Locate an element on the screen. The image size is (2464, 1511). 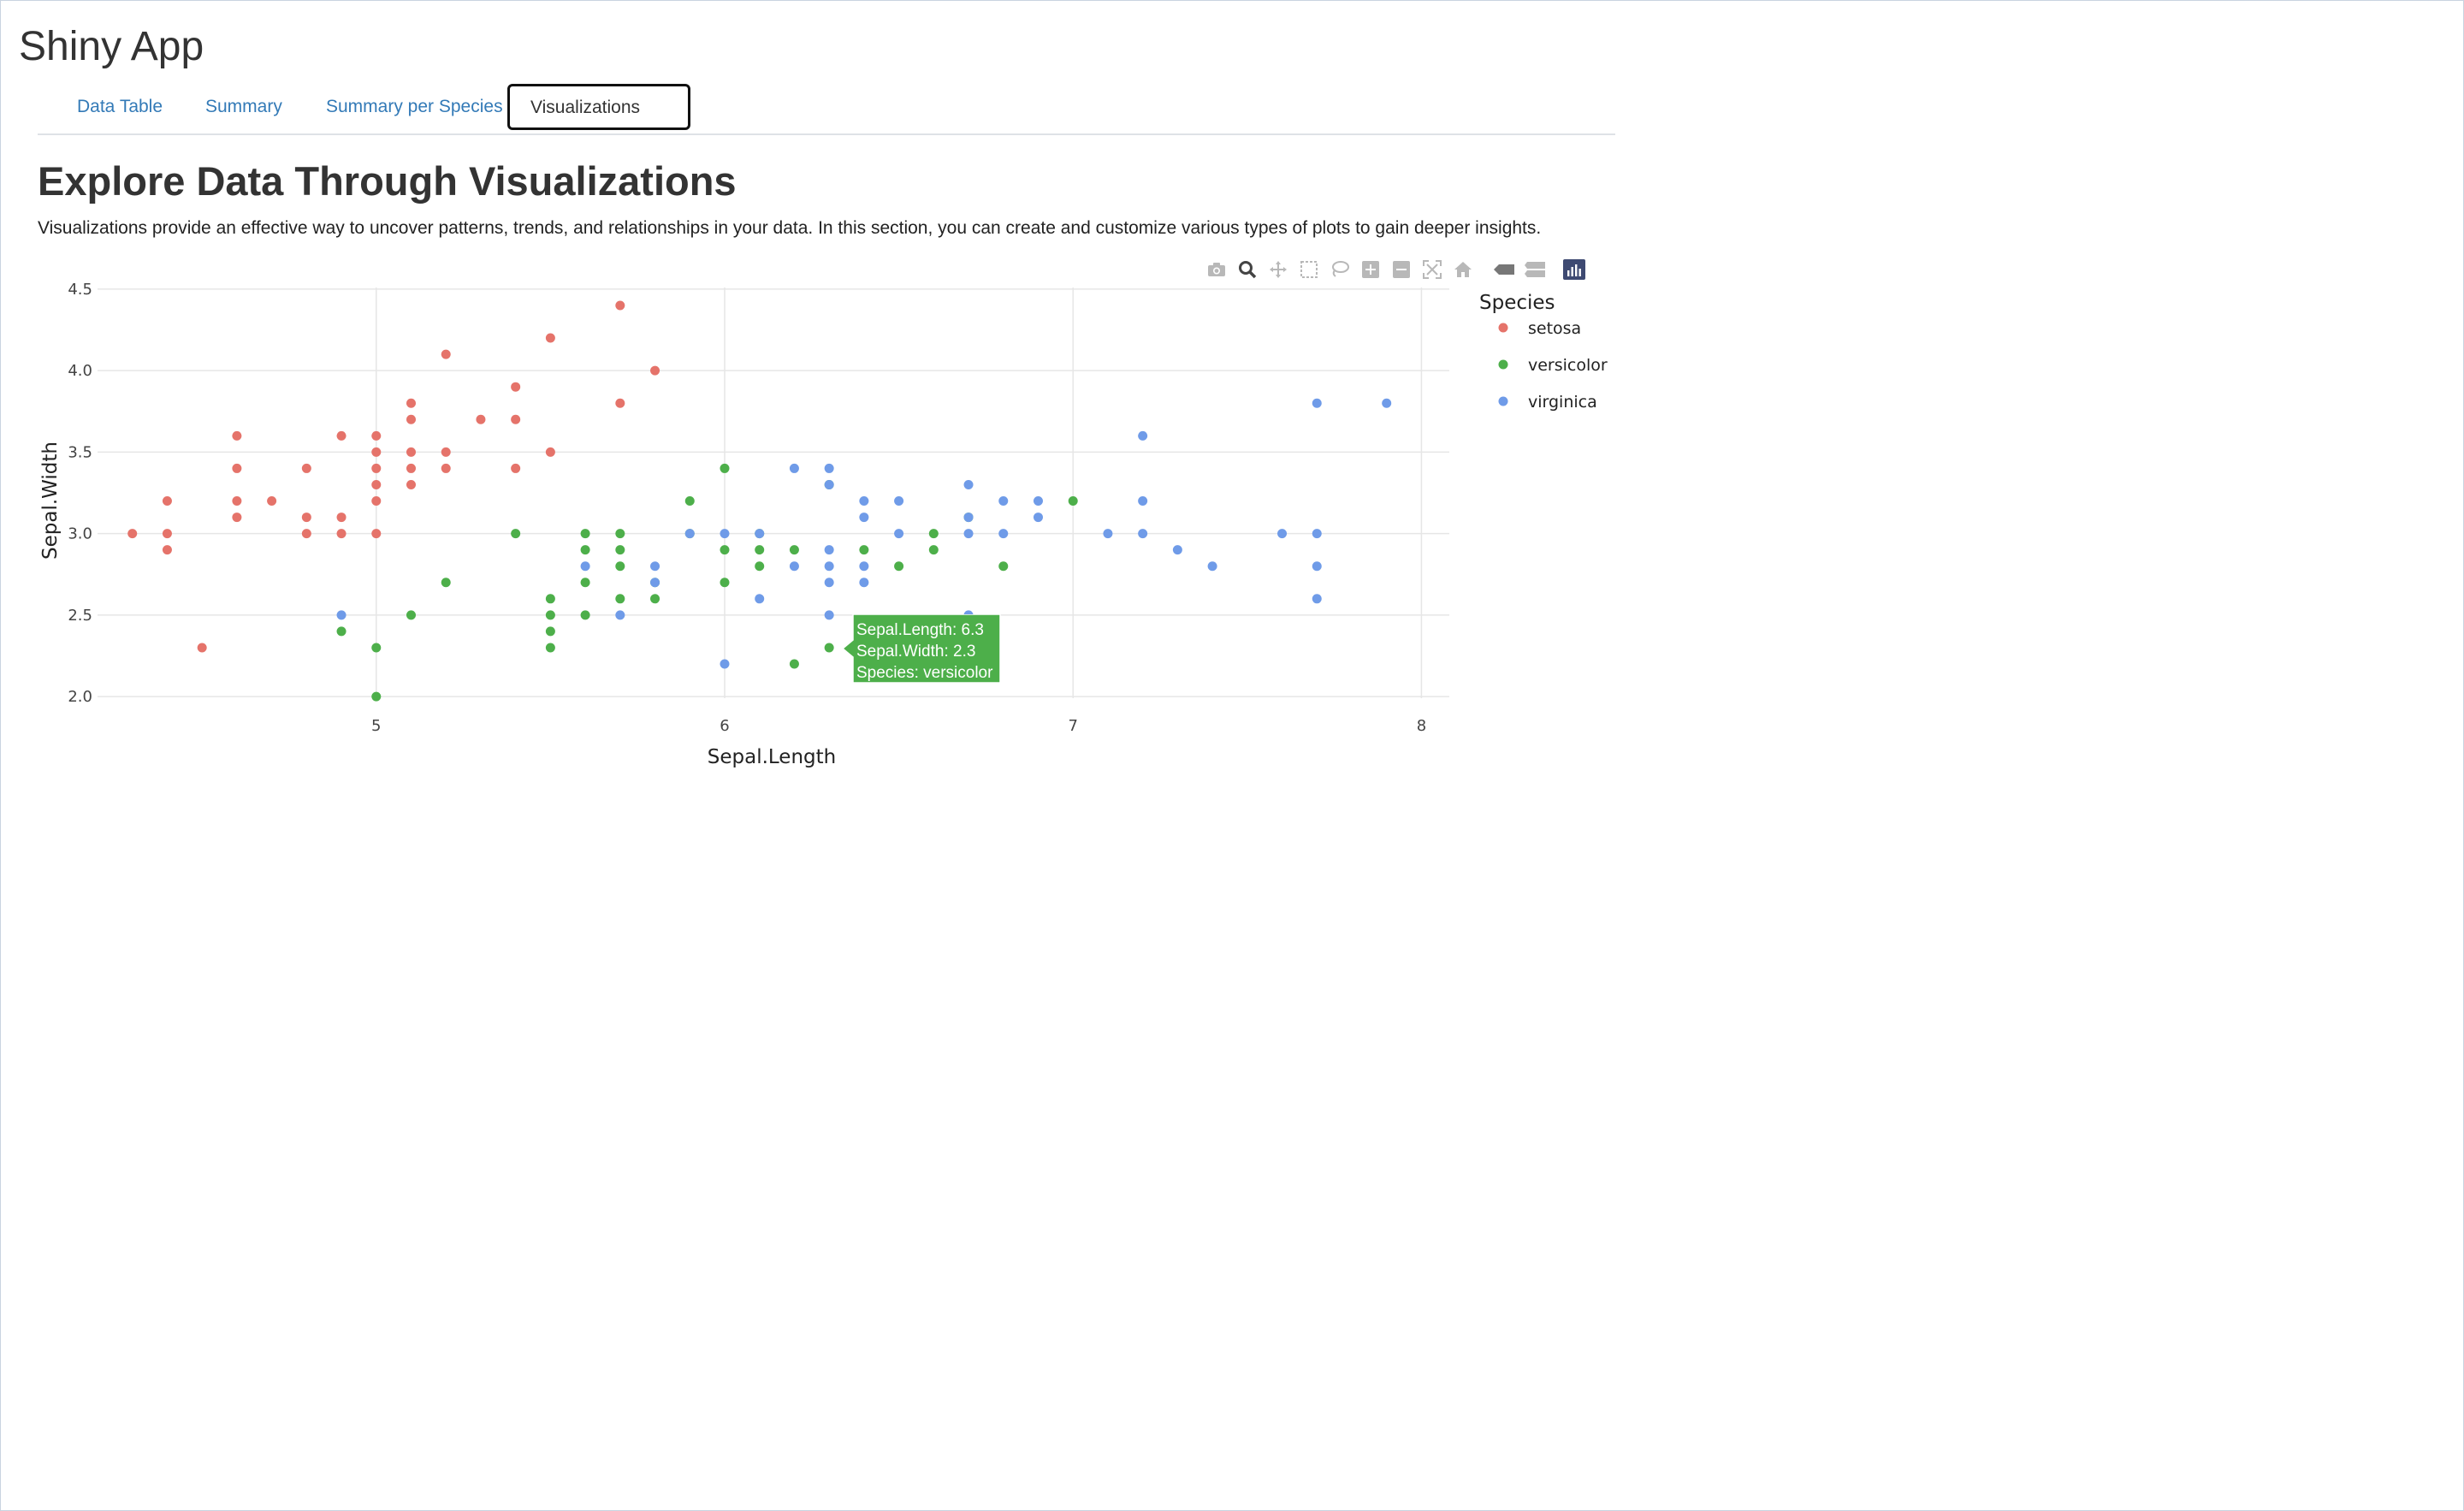
pan-icon is located at coordinates (1278, 269).